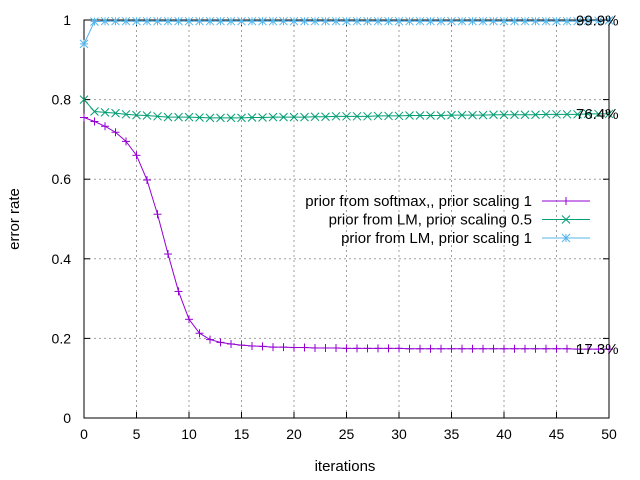 The height and width of the screenshot is (480, 640). I want to click on x-tick-label: 5, so click(137, 434).